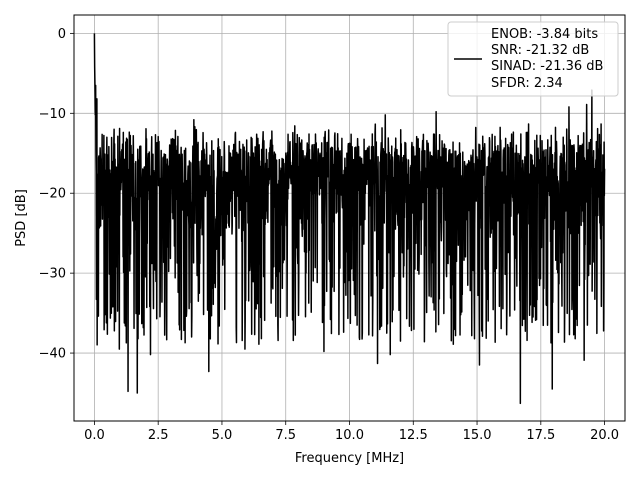 The width and height of the screenshot is (640, 480). What do you see at coordinates (540, 435) in the screenshot?
I see `x-tick-label: 17.5` at bounding box center [540, 435].